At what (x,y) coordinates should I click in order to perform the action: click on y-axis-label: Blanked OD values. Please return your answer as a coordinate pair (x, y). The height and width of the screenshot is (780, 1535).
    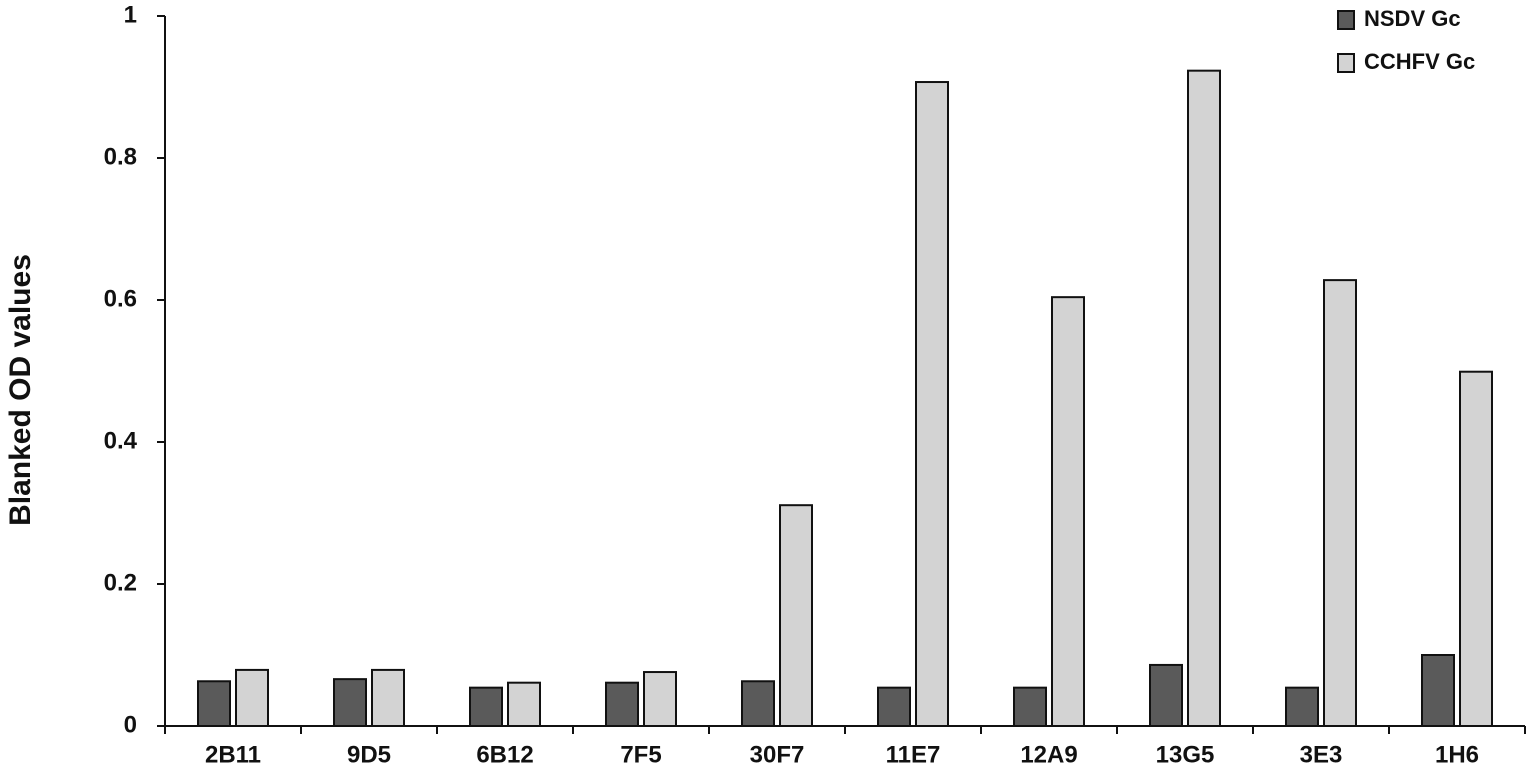
    Looking at the image, I should click on (20, 390).